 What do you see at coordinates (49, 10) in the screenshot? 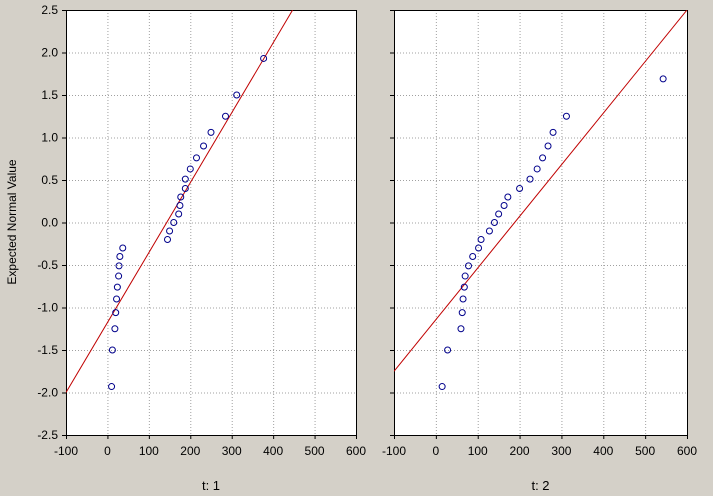
I see `y-tick-label: 2.5` at bounding box center [49, 10].